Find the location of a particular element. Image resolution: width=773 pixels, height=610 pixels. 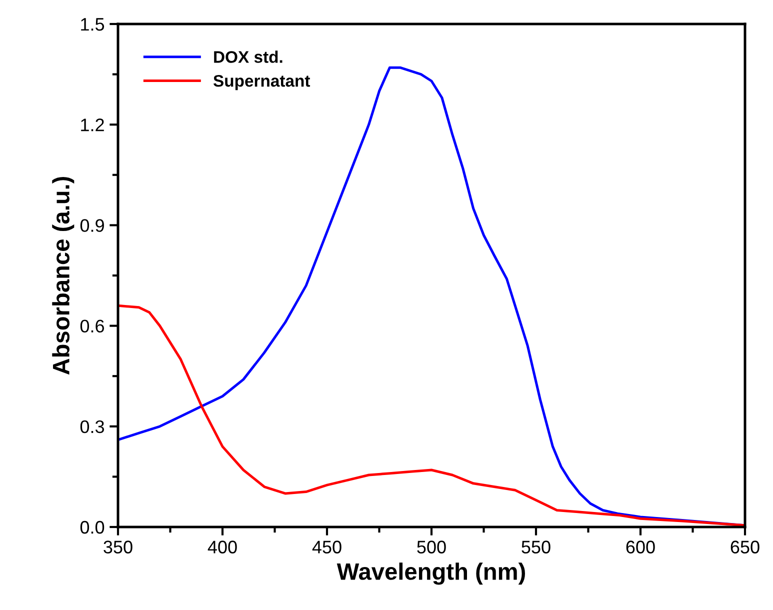

x-tick-label: 650 is located at coordinates (745, 547).